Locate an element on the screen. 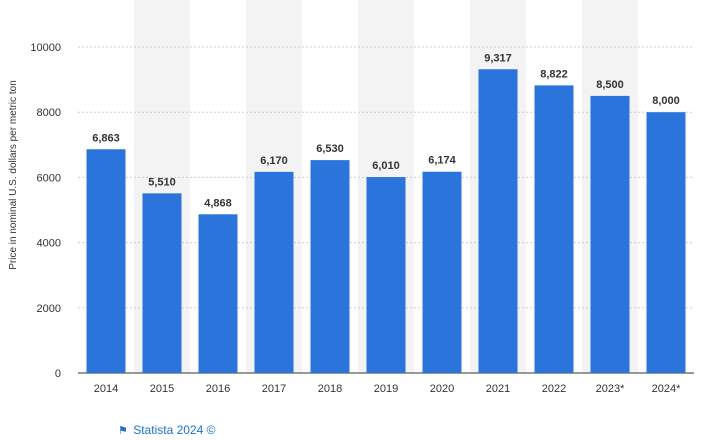  x-tick-label: 2014 is located at coordinates (106, 389).